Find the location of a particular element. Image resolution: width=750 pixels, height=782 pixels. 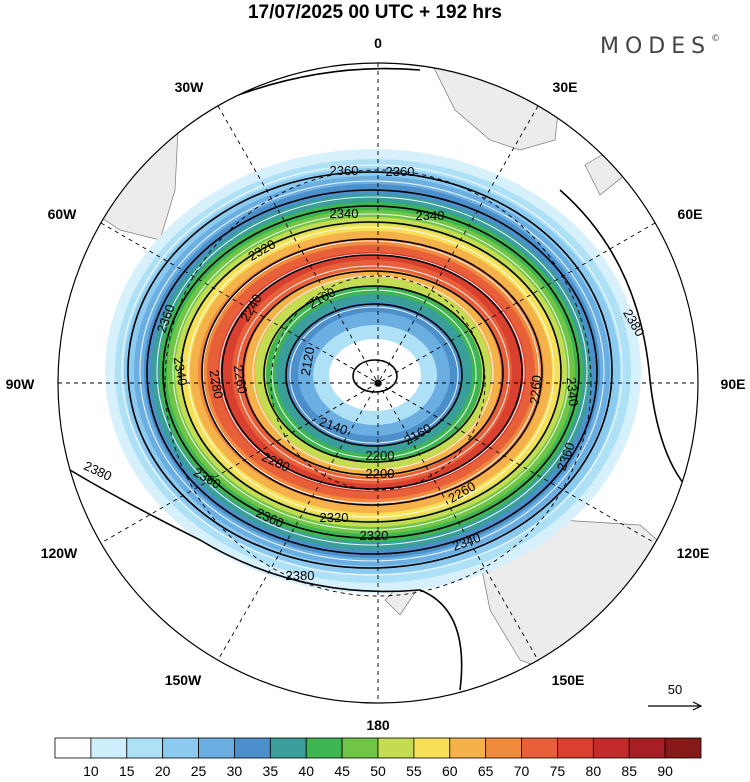

lon-label-120w: 120W is located at coordinates (59, 553).